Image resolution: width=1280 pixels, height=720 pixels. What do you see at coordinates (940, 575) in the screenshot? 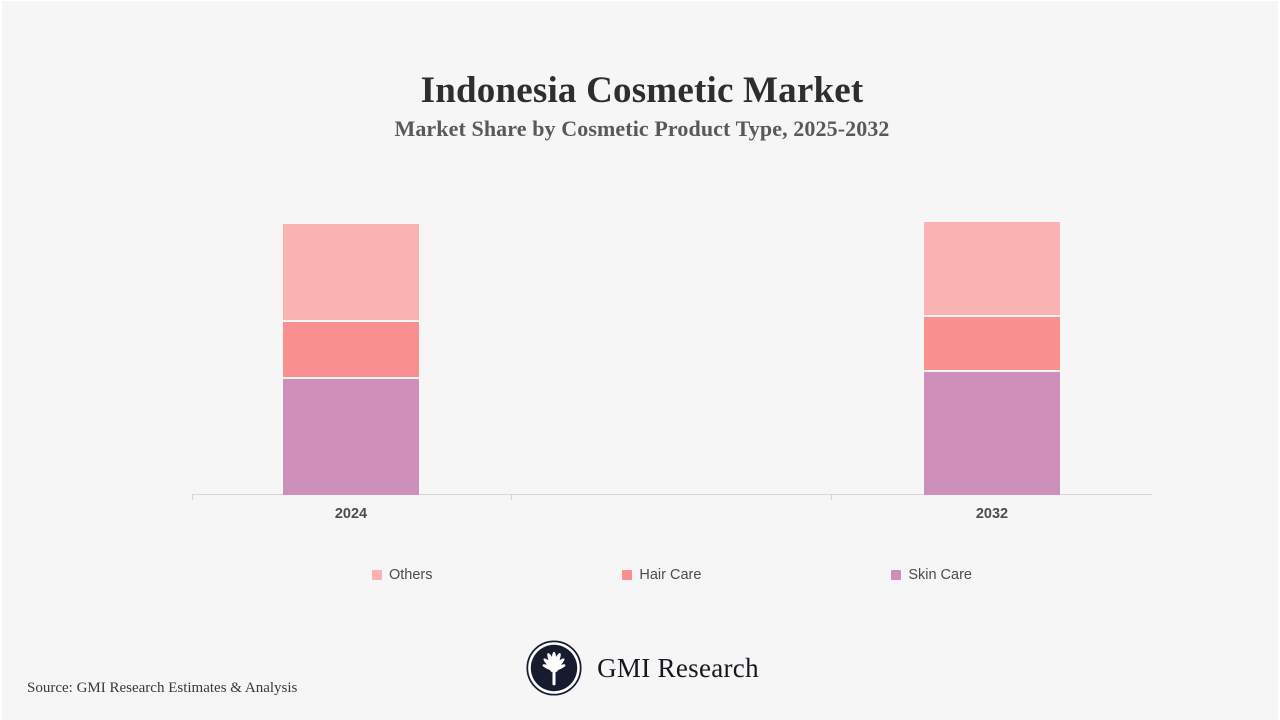
I see `legend-label-skin-care: Skin Care` at bounding box center [940, 575].